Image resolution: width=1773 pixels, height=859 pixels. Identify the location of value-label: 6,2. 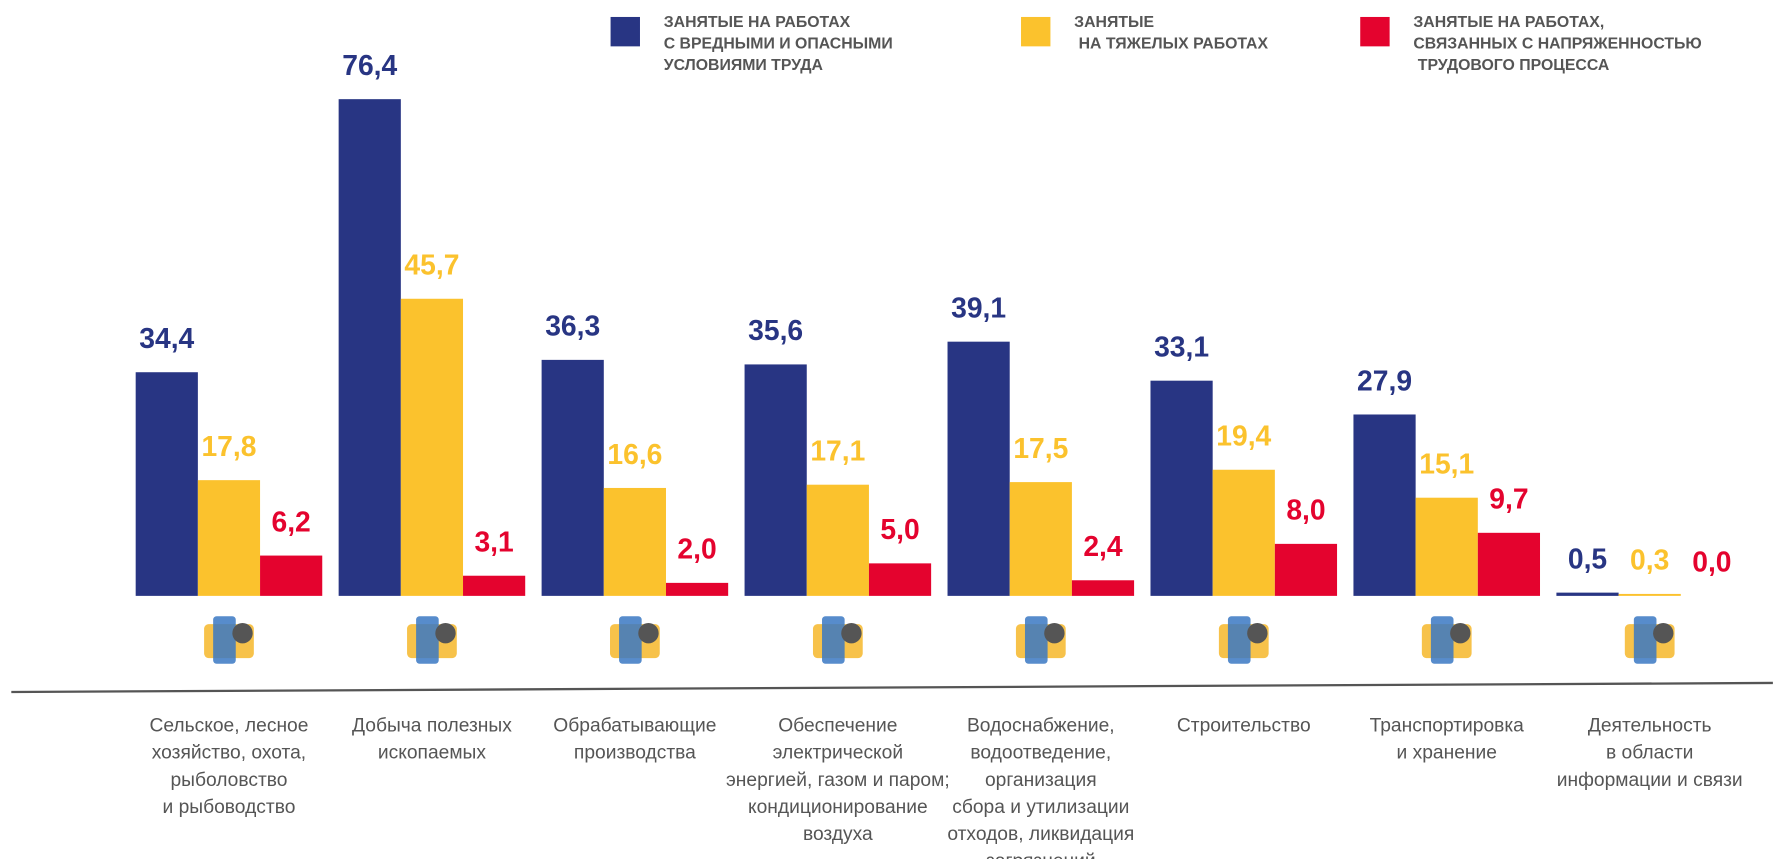
(291, 521).